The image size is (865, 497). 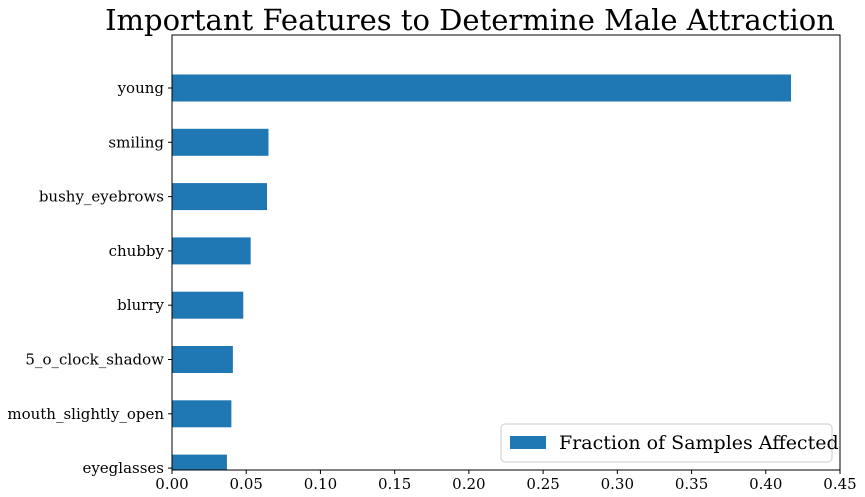 What do you see at coordinates (246, 484) in the screenshot?
I see `x-tick-label: 0.05` at bounding box center [246, 484].